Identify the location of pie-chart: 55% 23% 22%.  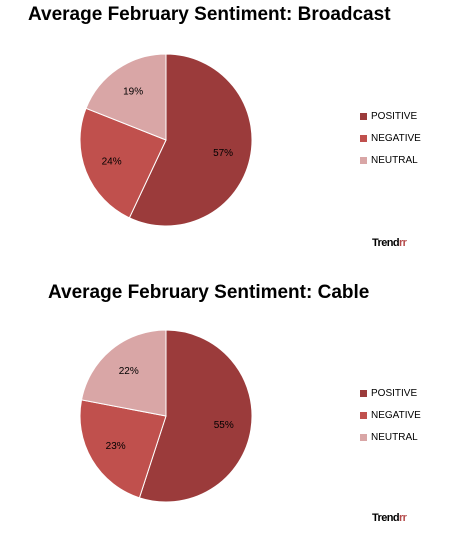
(166, 416).